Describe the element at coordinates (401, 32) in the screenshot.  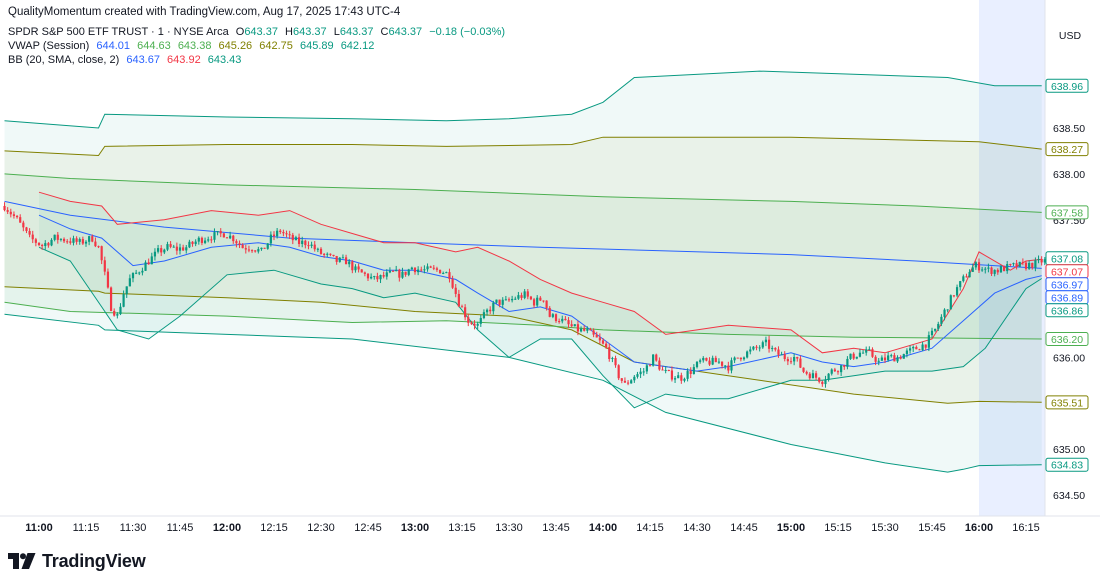
I see `ohlc-close: C643.37` at that location.